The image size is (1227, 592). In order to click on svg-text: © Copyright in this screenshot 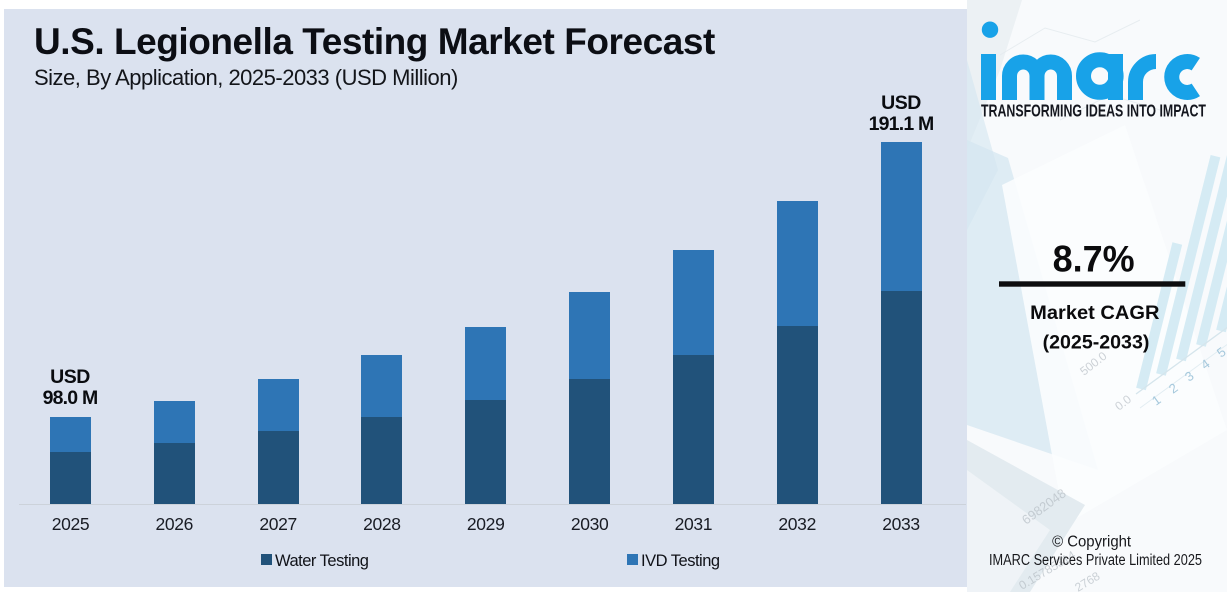, I will do `click(1092, 542)`.